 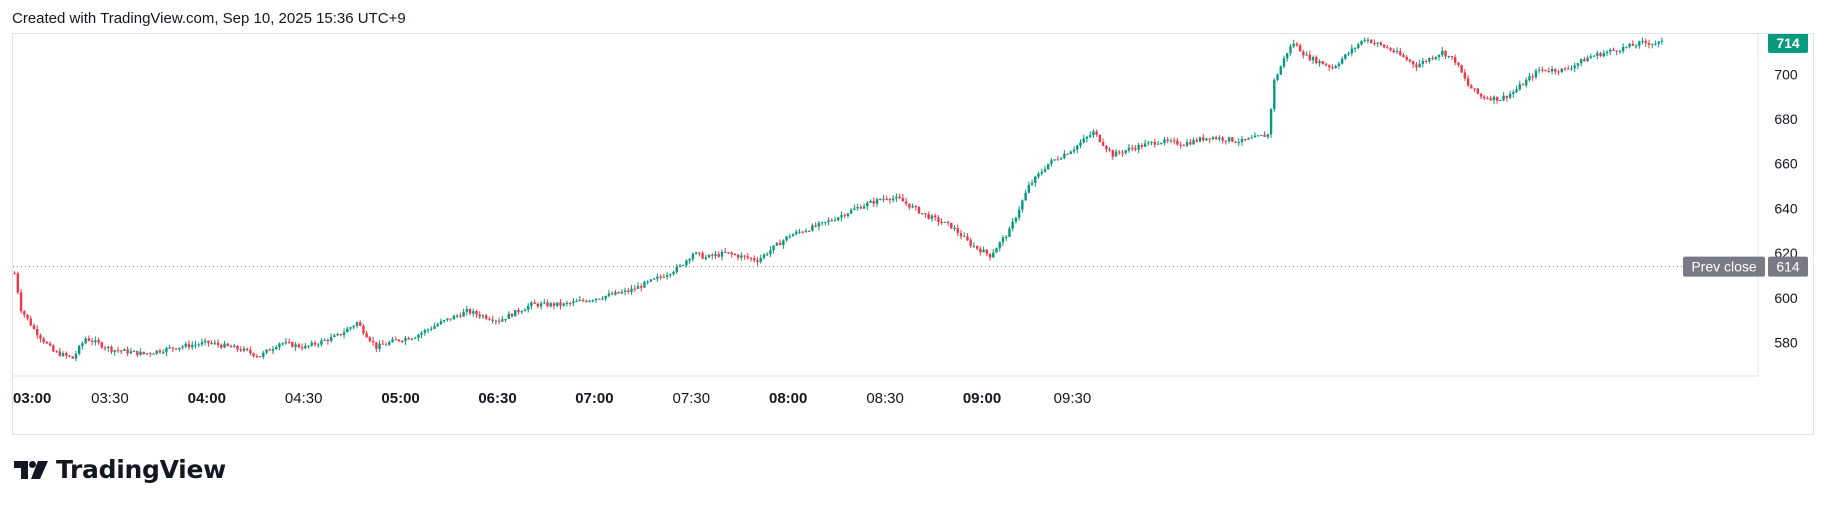 What do you see at coordinates (1788, 43) in the screenshot?
I see `last-price-label: 714` at bounding box center [1788, 43].